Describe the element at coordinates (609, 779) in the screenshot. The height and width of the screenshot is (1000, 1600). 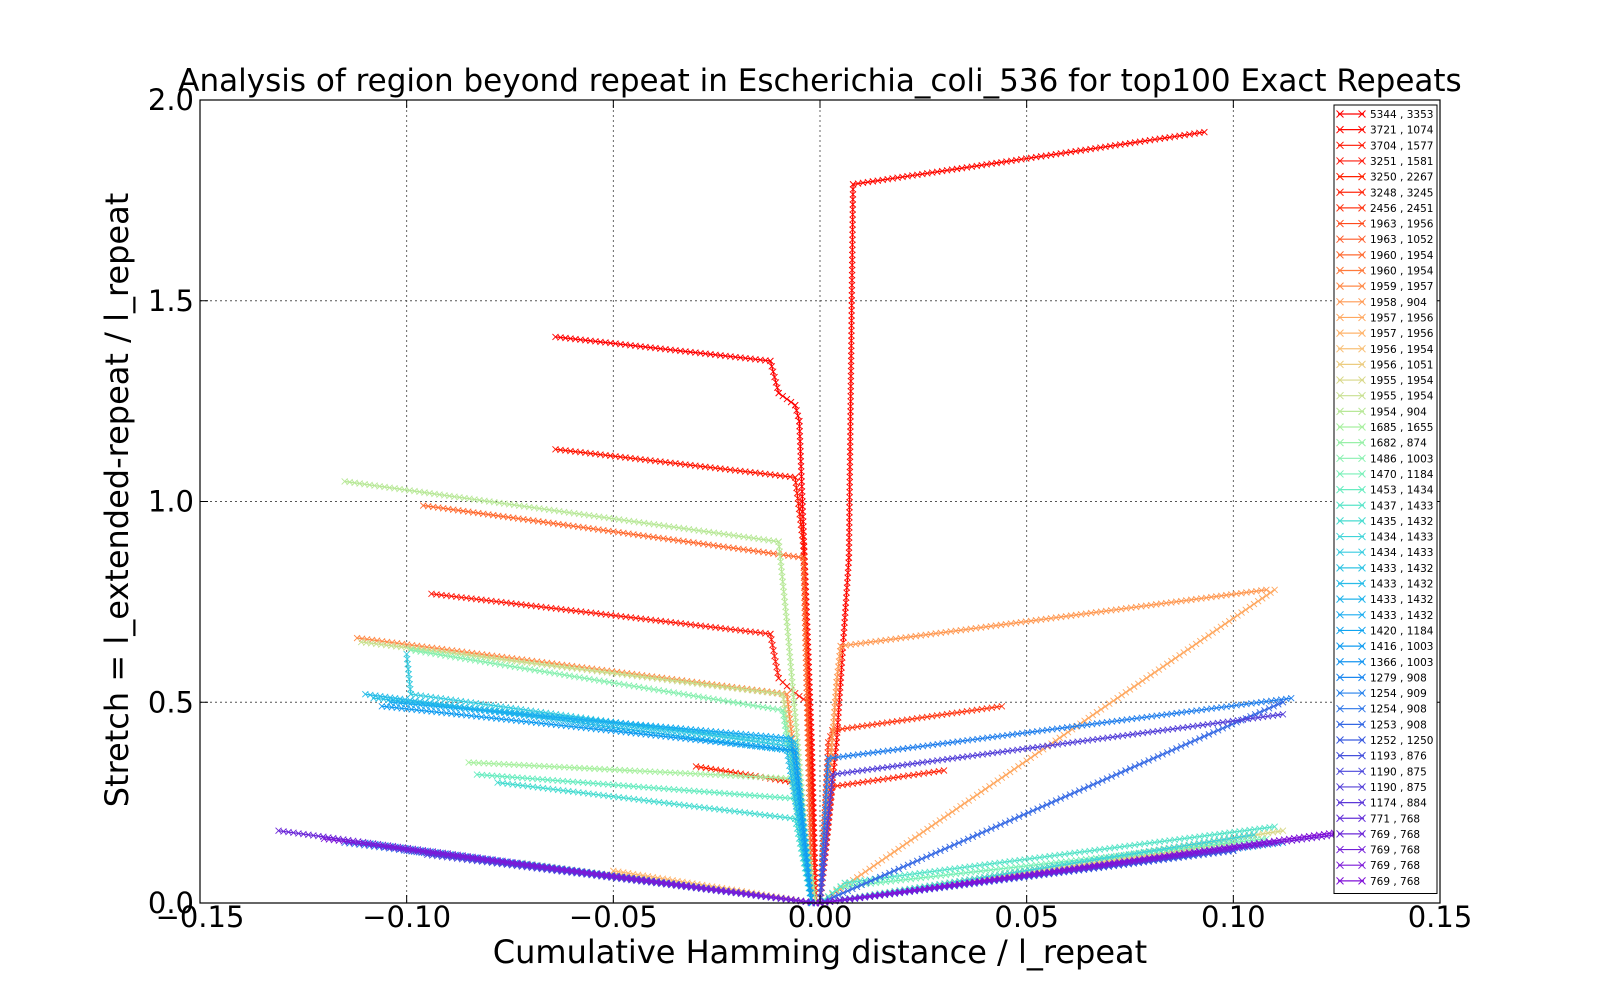
I see `series-path` at that location.